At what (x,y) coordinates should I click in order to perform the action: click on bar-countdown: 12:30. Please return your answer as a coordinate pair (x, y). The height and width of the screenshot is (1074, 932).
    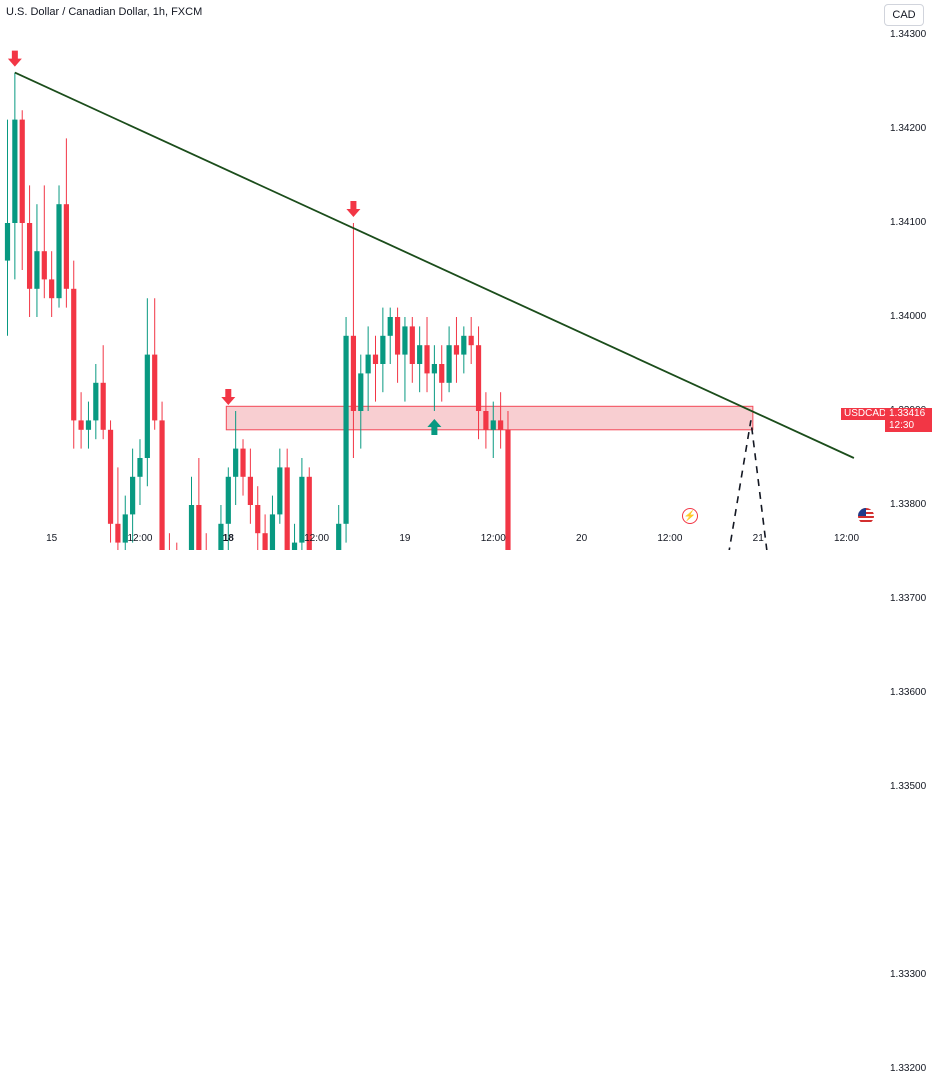
    Looking at the image, I should click on (902, 425).